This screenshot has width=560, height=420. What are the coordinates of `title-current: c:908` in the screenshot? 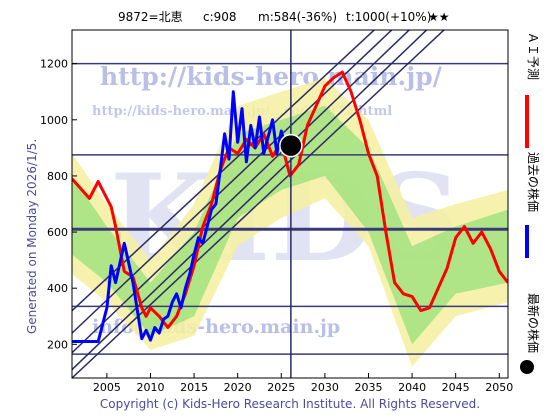 It's located at (220, 17).